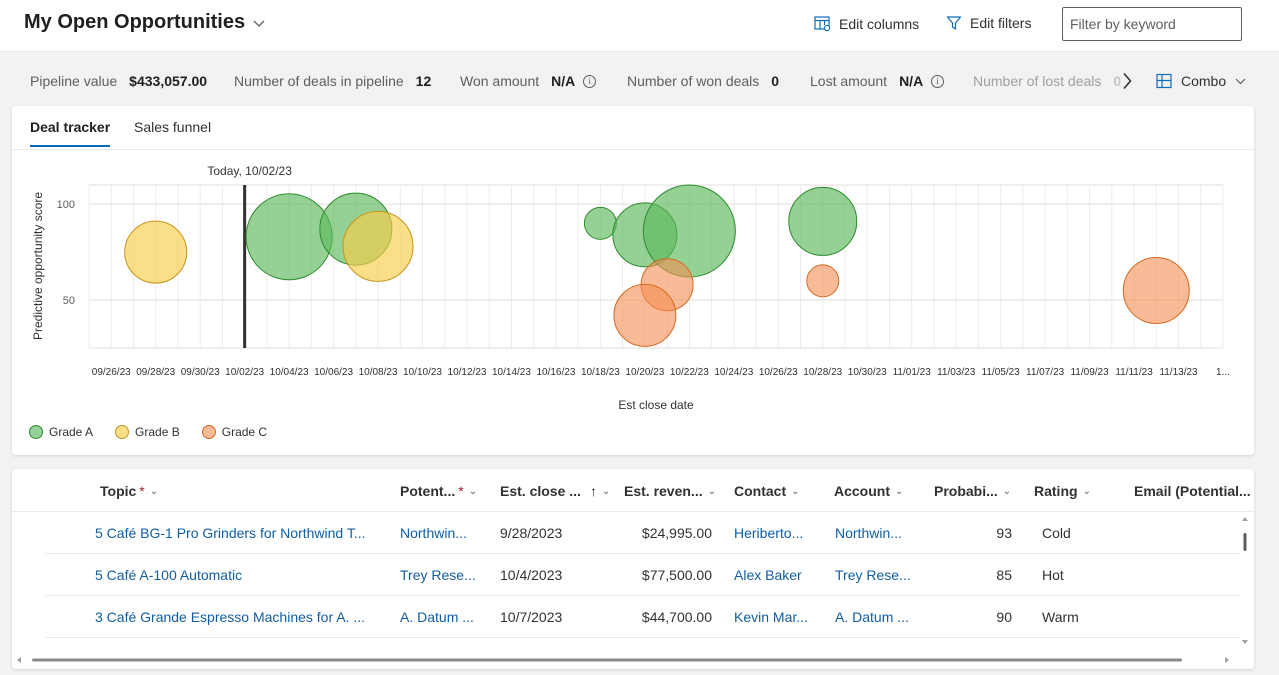 The image size is (1279, 675). I want to click on x-tick-label: 10/04/23, so click(289, 372).